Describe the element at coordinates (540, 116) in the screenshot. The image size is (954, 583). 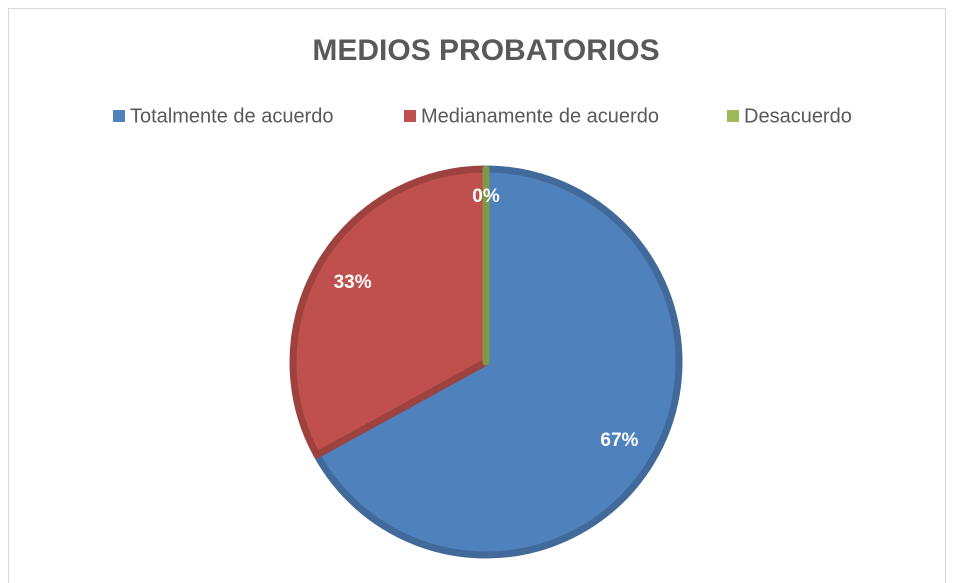
I see `legend-label: Medianamente de acuerdo` at that location.